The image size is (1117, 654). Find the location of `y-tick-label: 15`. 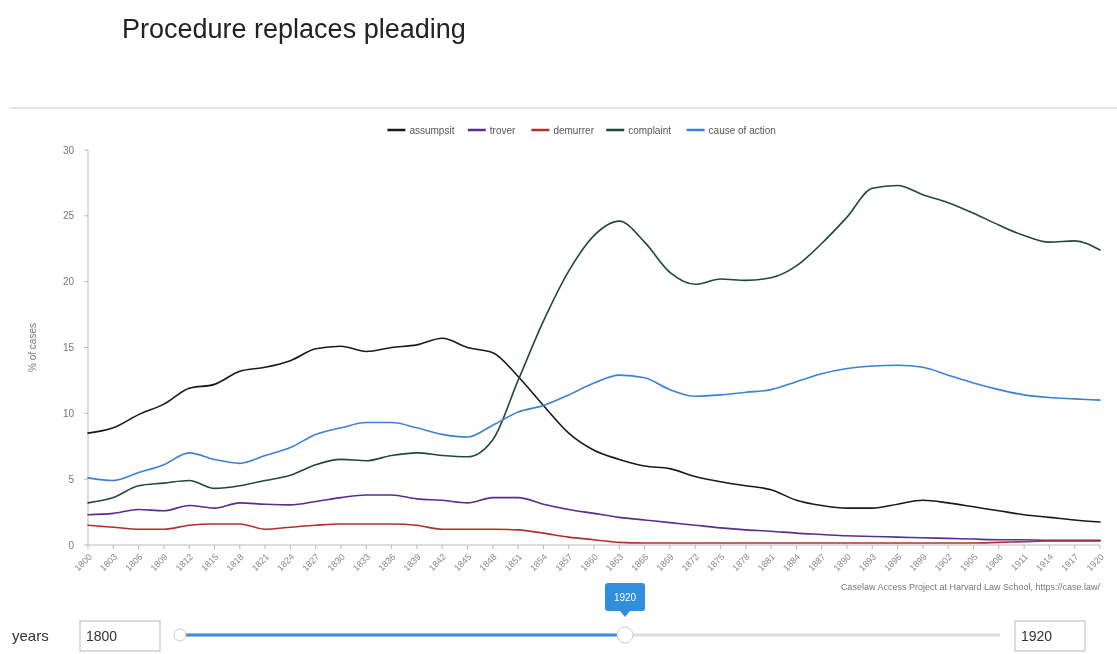

y-tick-label: 15 is located at coordinates (68, 347).